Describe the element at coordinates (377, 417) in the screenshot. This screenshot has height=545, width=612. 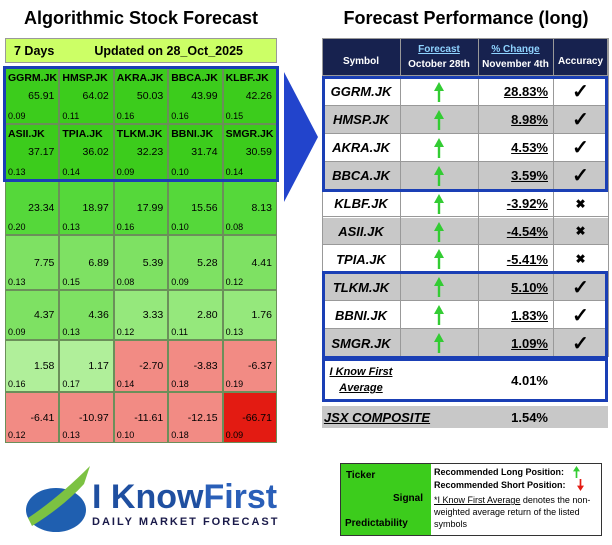
I see `composite-label: JSX COMPOSITE` at that location.